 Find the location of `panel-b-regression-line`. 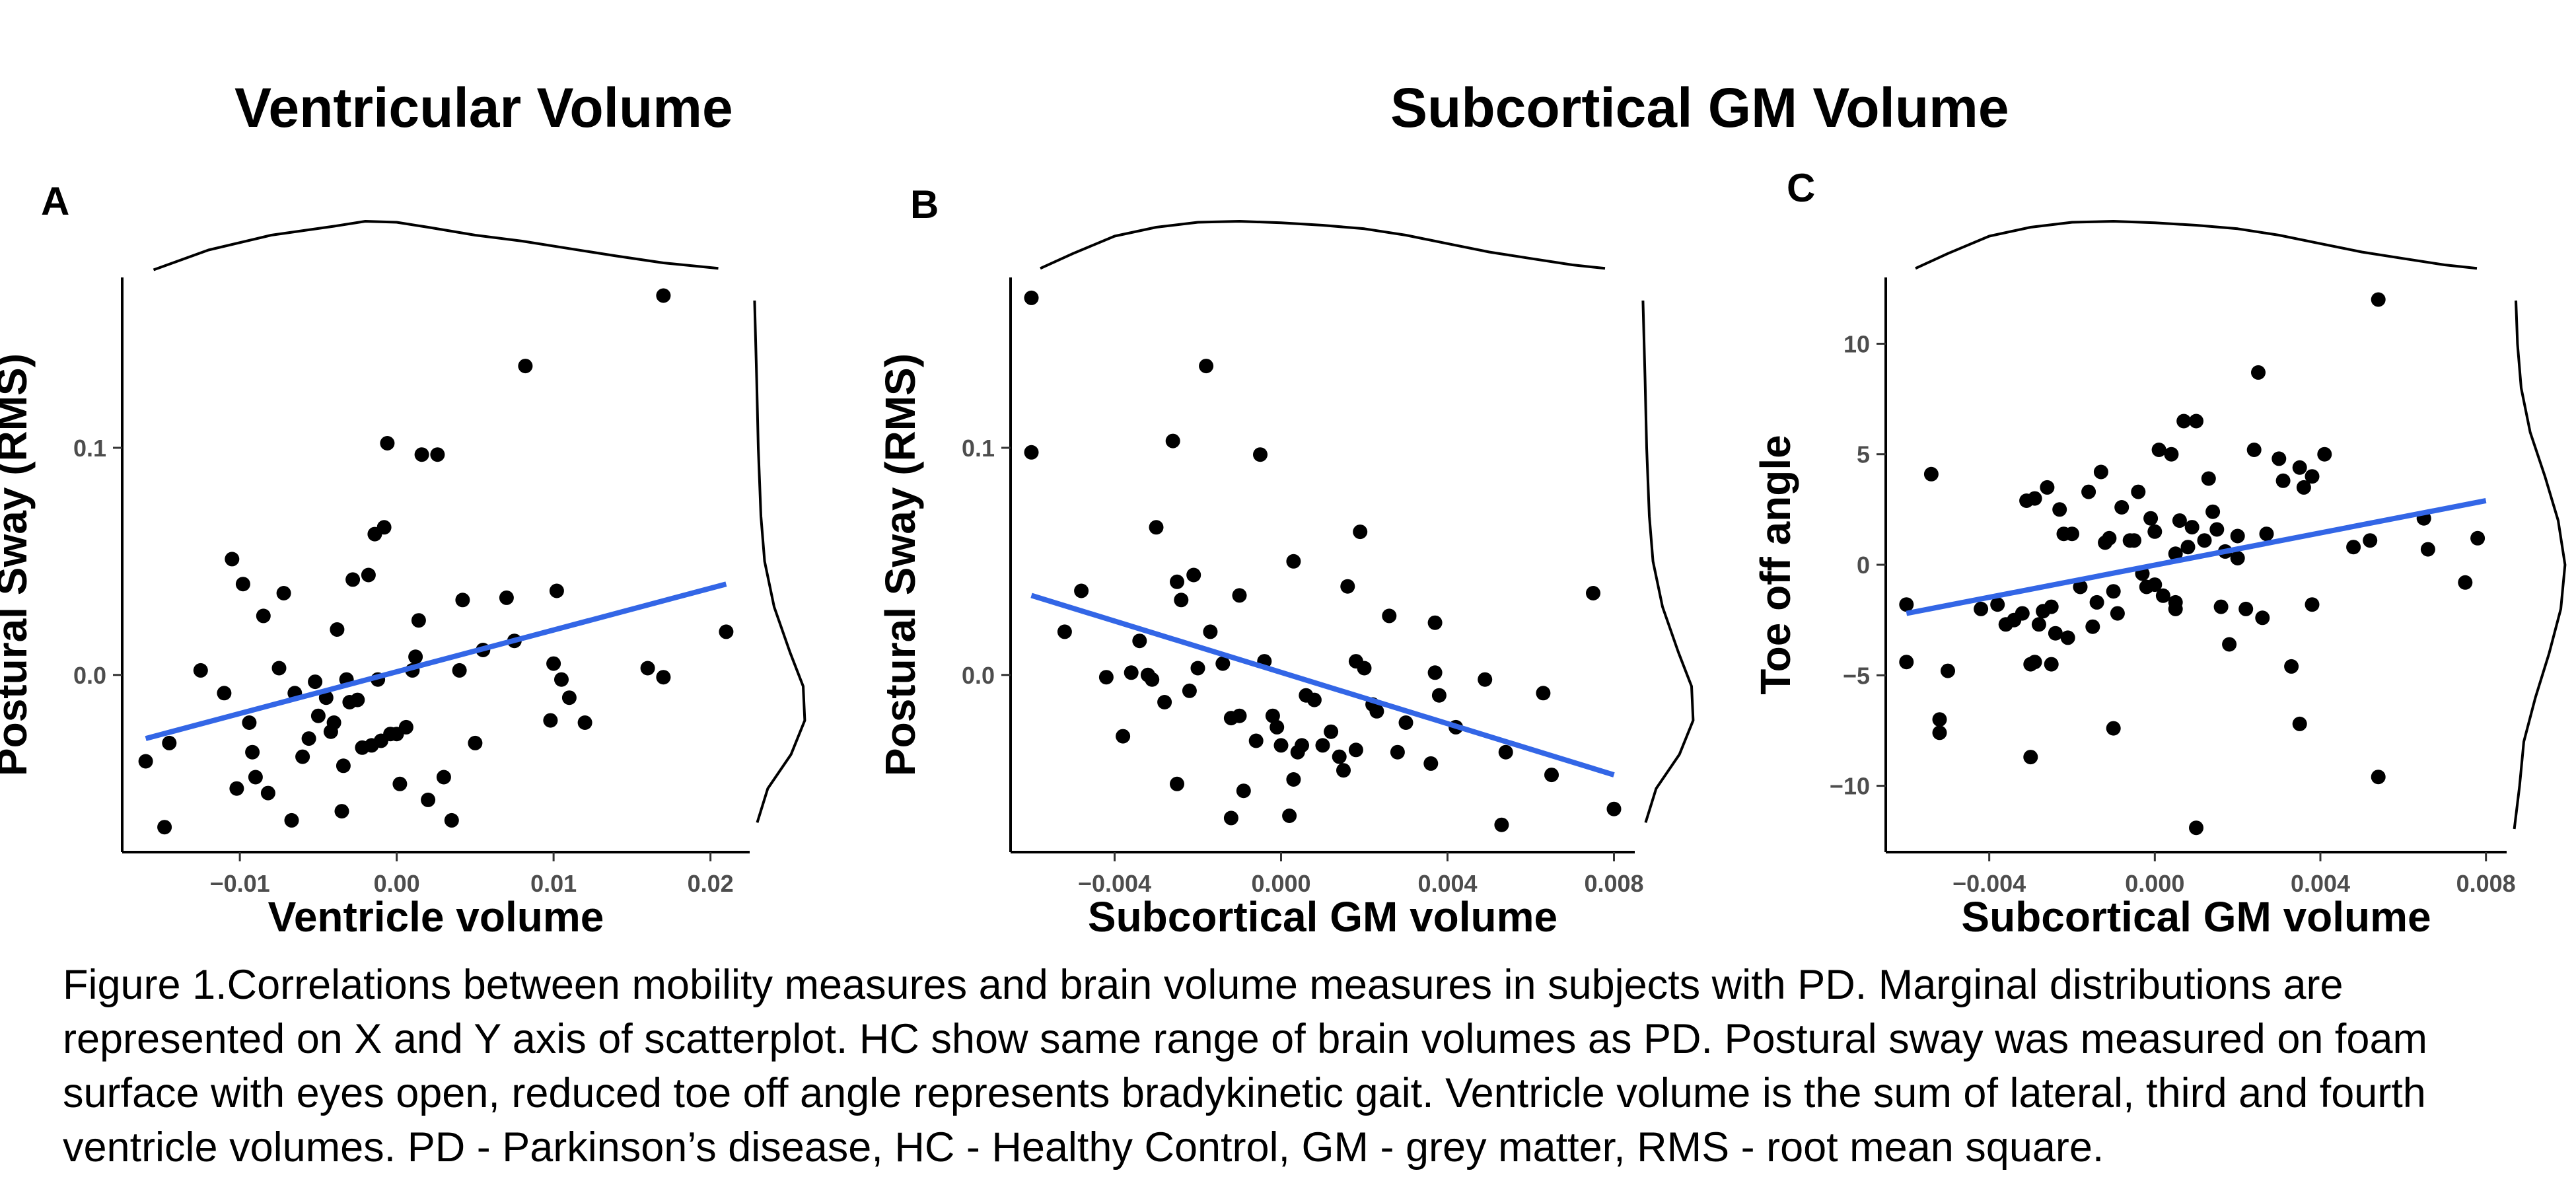

panel-b-regression-line is located at coordinates (1323, 685).